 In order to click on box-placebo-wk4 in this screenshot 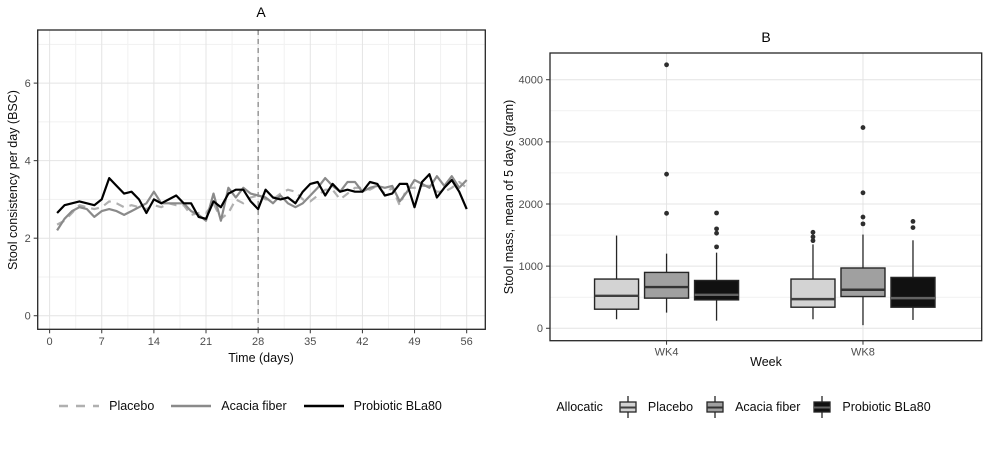, I will do `click(616, 294)`.